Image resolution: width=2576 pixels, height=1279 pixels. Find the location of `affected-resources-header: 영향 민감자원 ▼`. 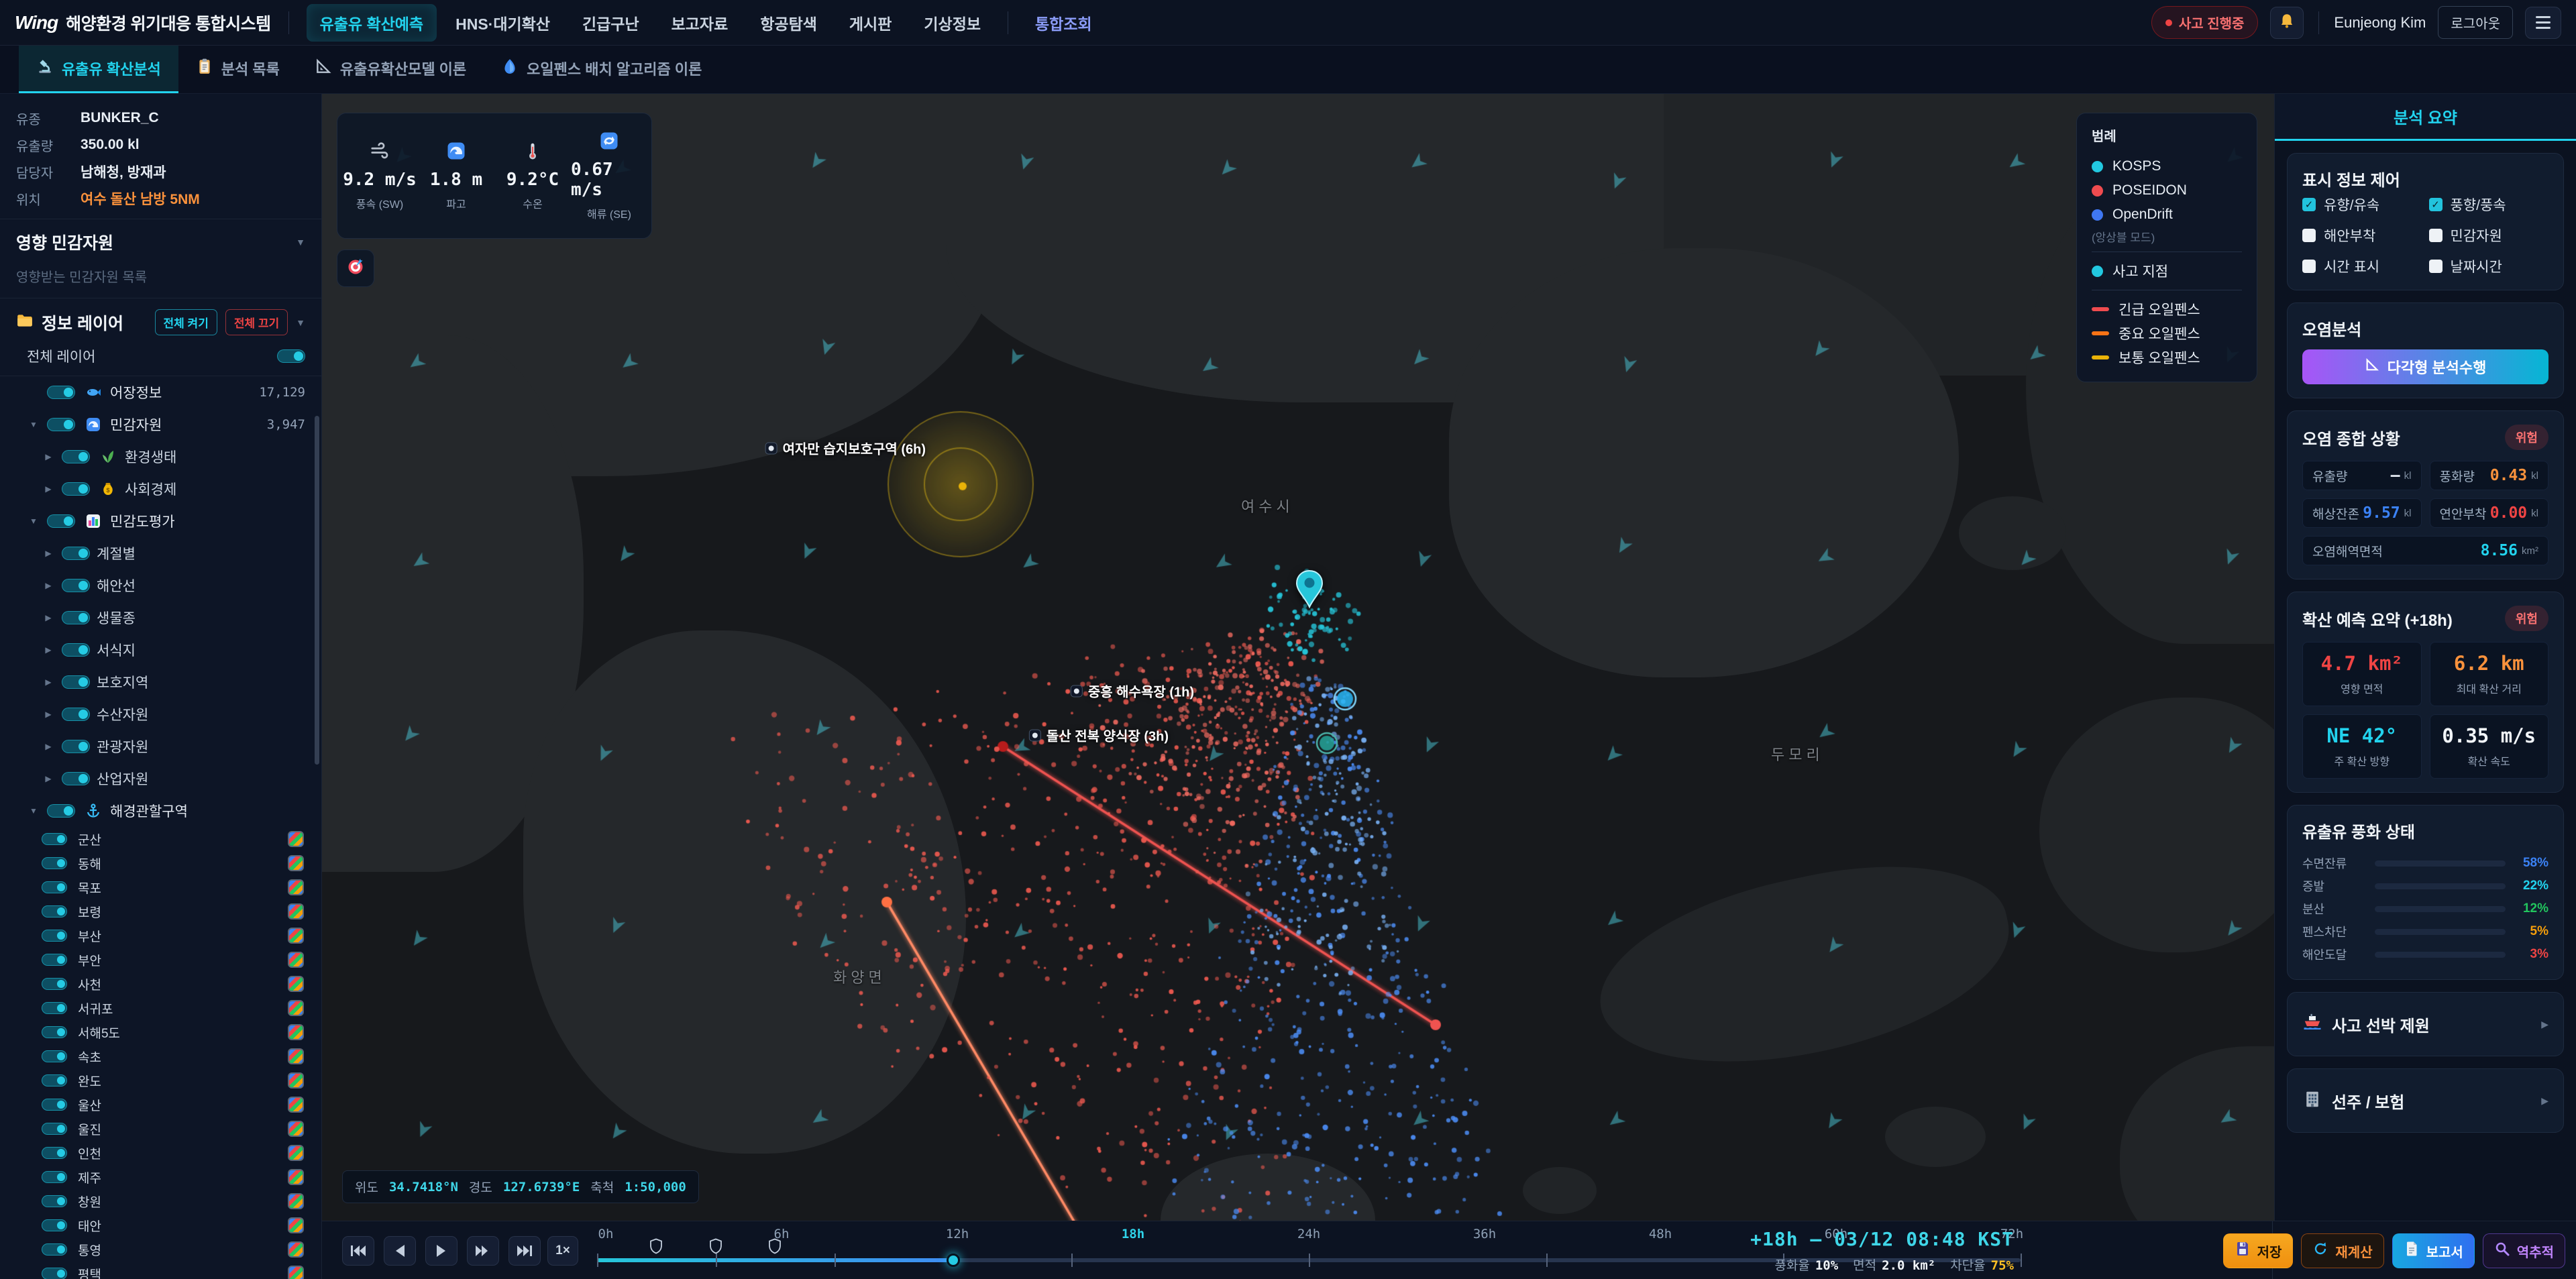

affected-resources-header: 영향 민감자원 ▼ is located at coordinates (160, 239).